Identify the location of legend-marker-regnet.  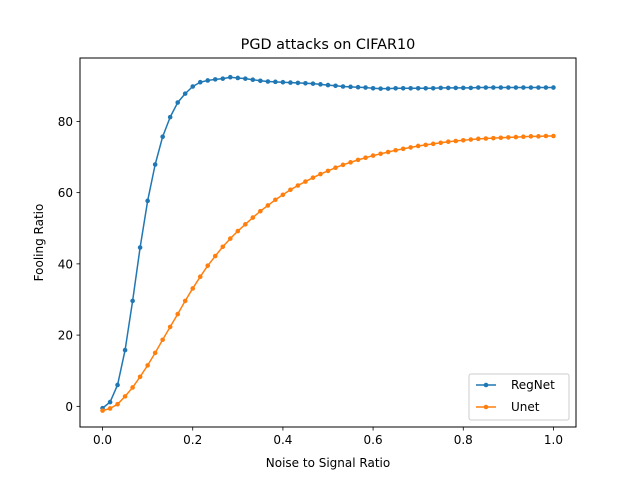
(486, 385).